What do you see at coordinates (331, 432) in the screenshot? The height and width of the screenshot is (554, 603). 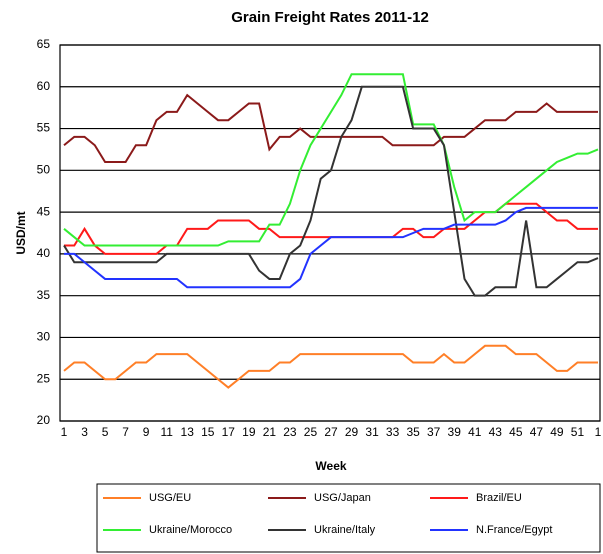 I see `x-tick-label: 27` at bounding box center [331, 432].